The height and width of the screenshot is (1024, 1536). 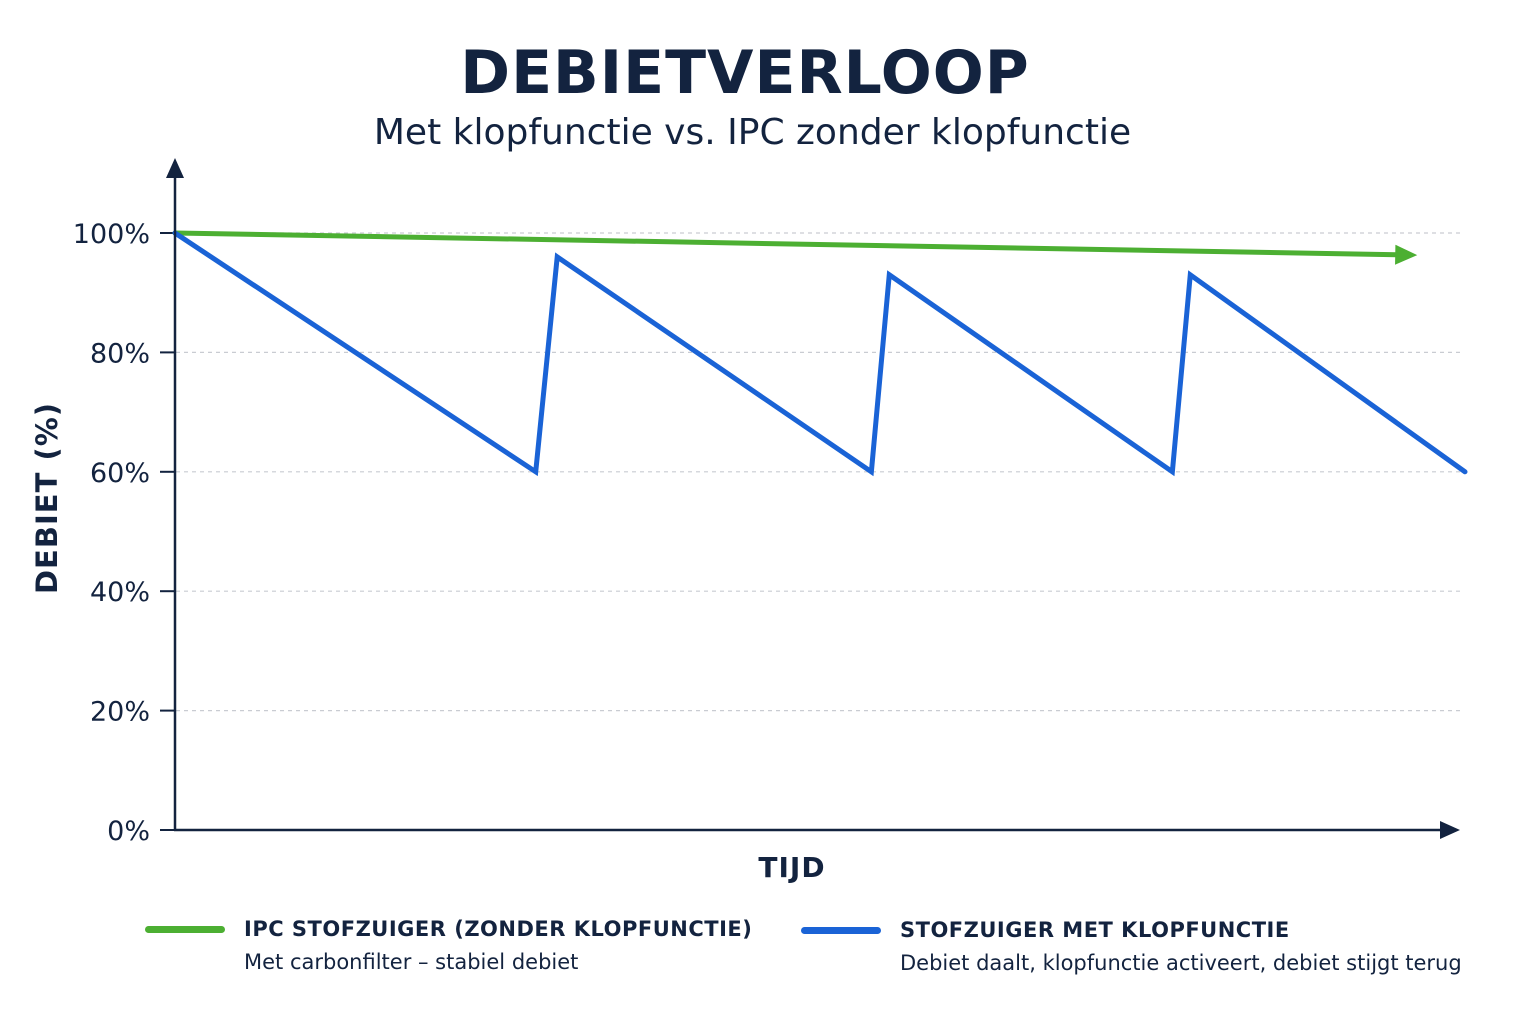 What do you see at coordinates (745, 73) in the screenshot?
I see `chart-title: DEBIETVERLOOP` at bounding box center [745, 73].